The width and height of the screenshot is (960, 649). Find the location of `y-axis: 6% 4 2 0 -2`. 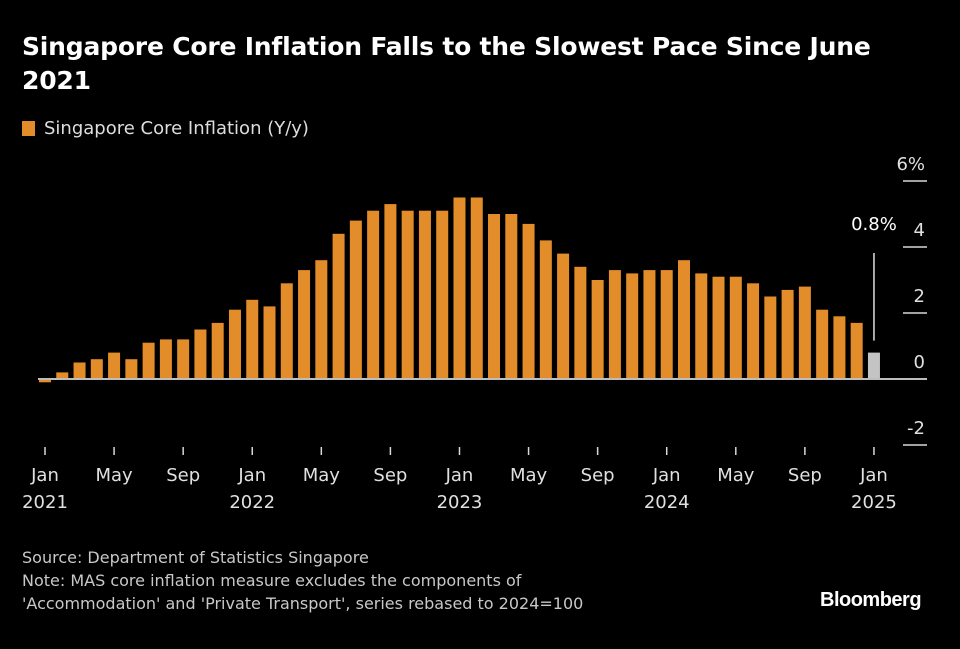

y-axis: 6% 4 2 0 -2 is located at coordinates (911, 300).